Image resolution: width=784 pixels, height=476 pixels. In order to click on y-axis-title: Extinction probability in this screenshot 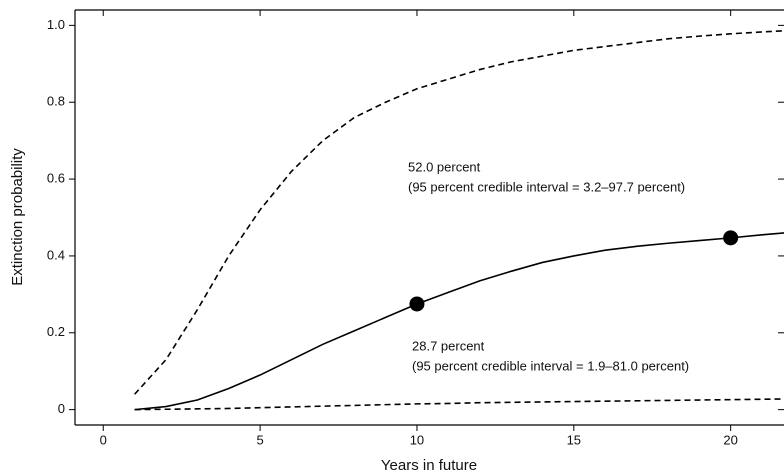, I will do `click(17, 217)`.